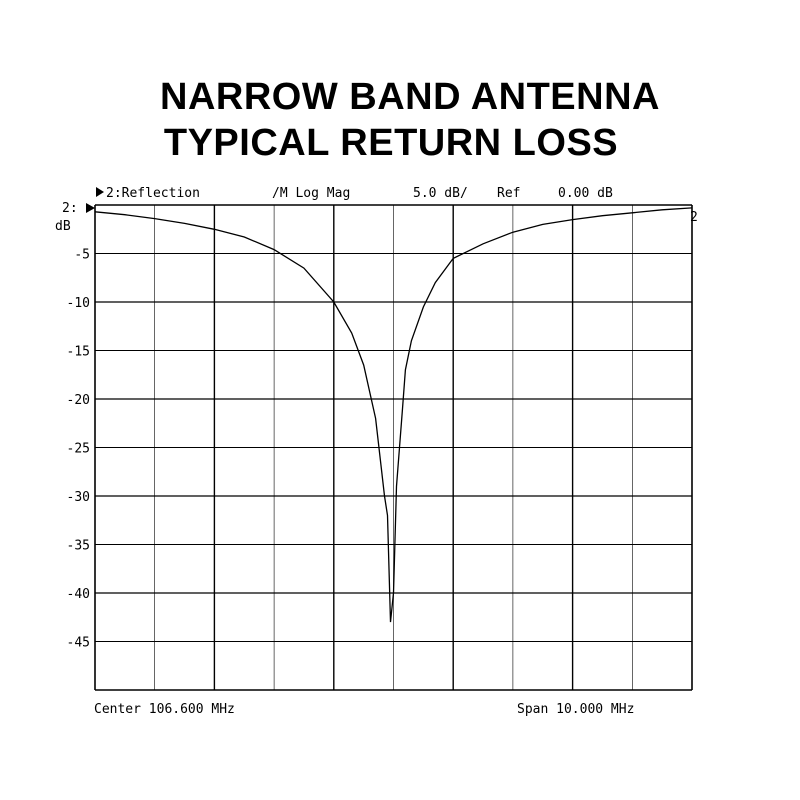  What do you see at coordinates (78, 400) in the screenshot?
I see `y-tick-label: -20` at bounding box center [78, 400].